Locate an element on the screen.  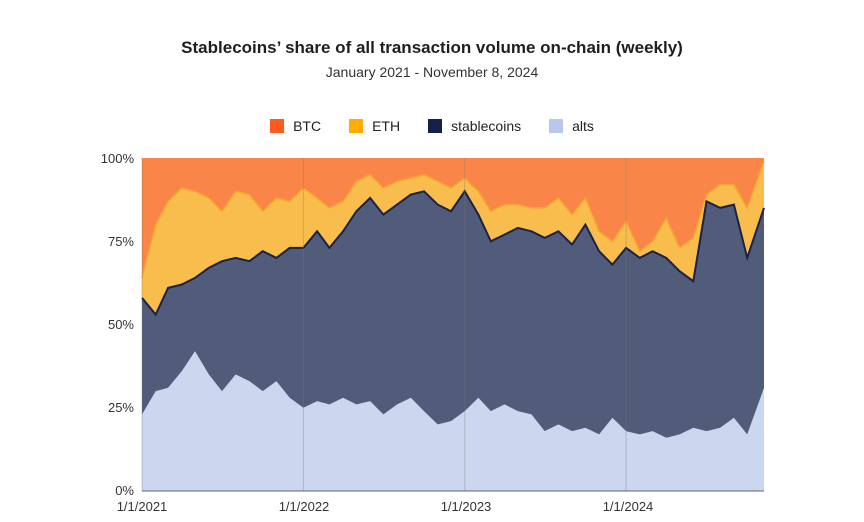
x-tick-2024: 1/1/2024 is located at coordinates (628, 506).